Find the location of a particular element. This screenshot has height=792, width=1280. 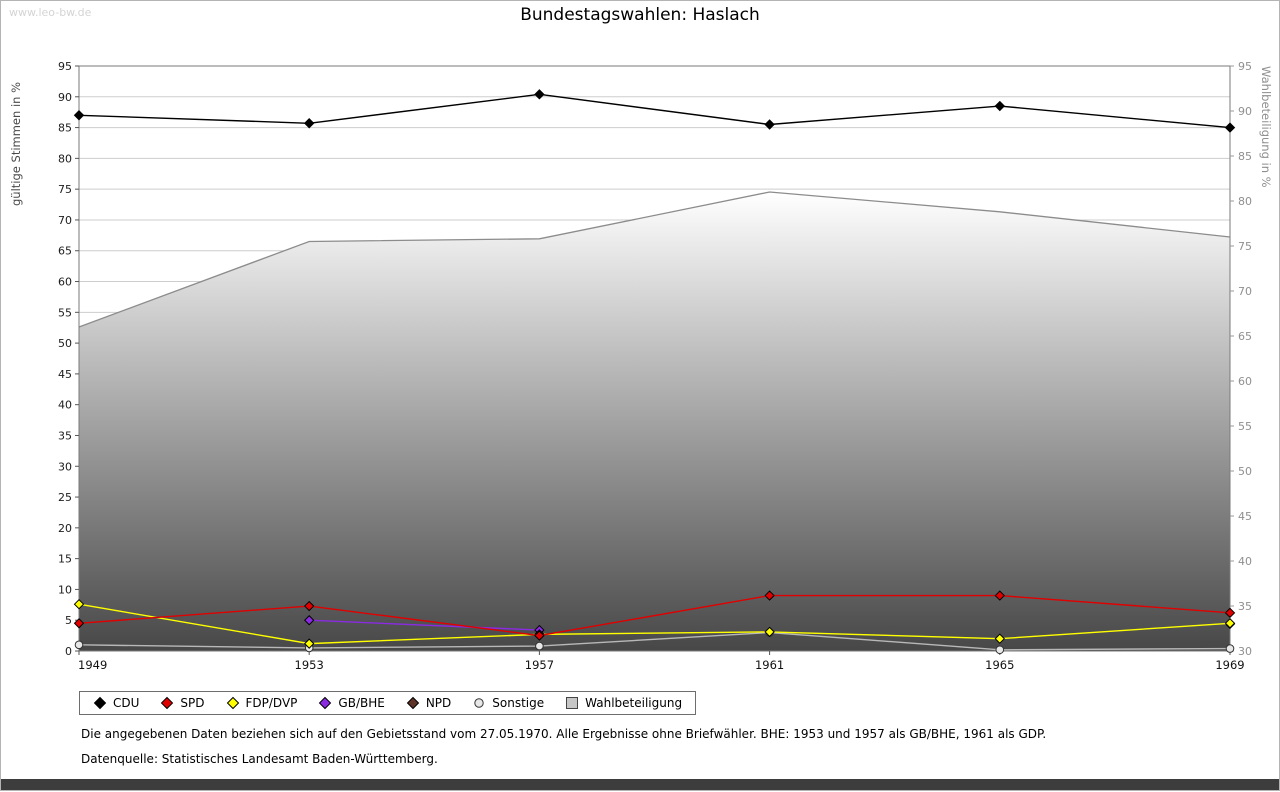

legend-item-fdp-dvp: FDP/DVP is located at coordinates (262, 703).